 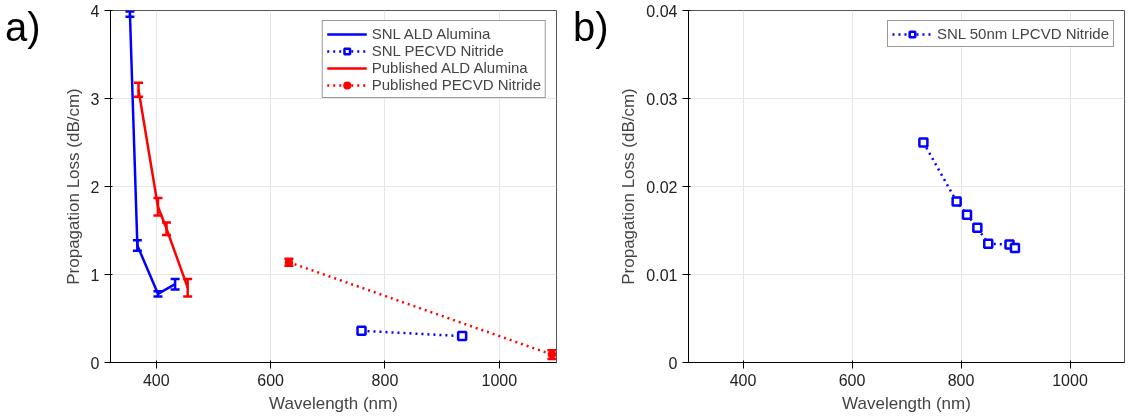 I want to click on y-tick-label: 0.03, so click(x=662, y=99).